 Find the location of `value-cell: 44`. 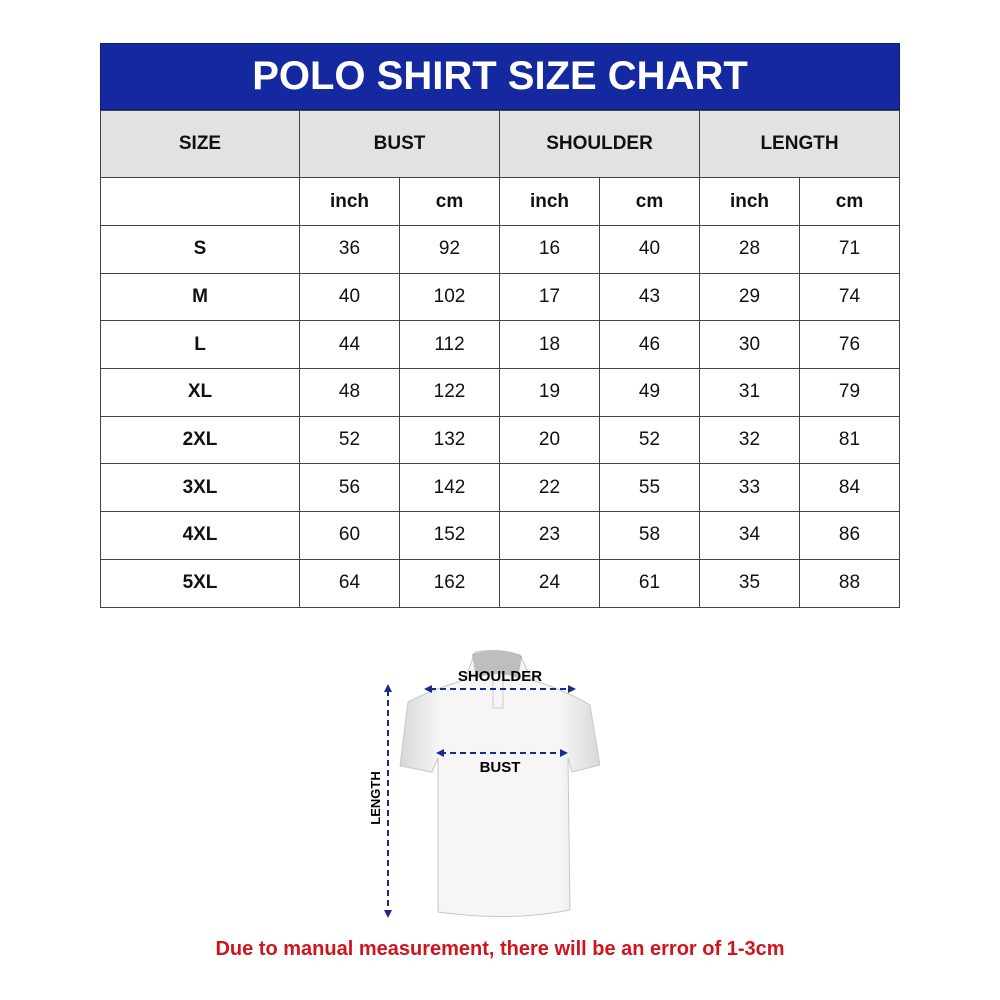

value-cell: 44 is located at coordinates (349, 345).